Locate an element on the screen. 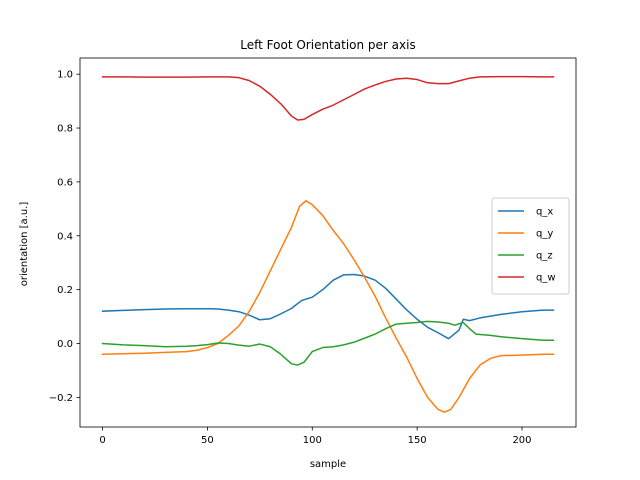  series-line-q_z is located at coordinates (328, 343).